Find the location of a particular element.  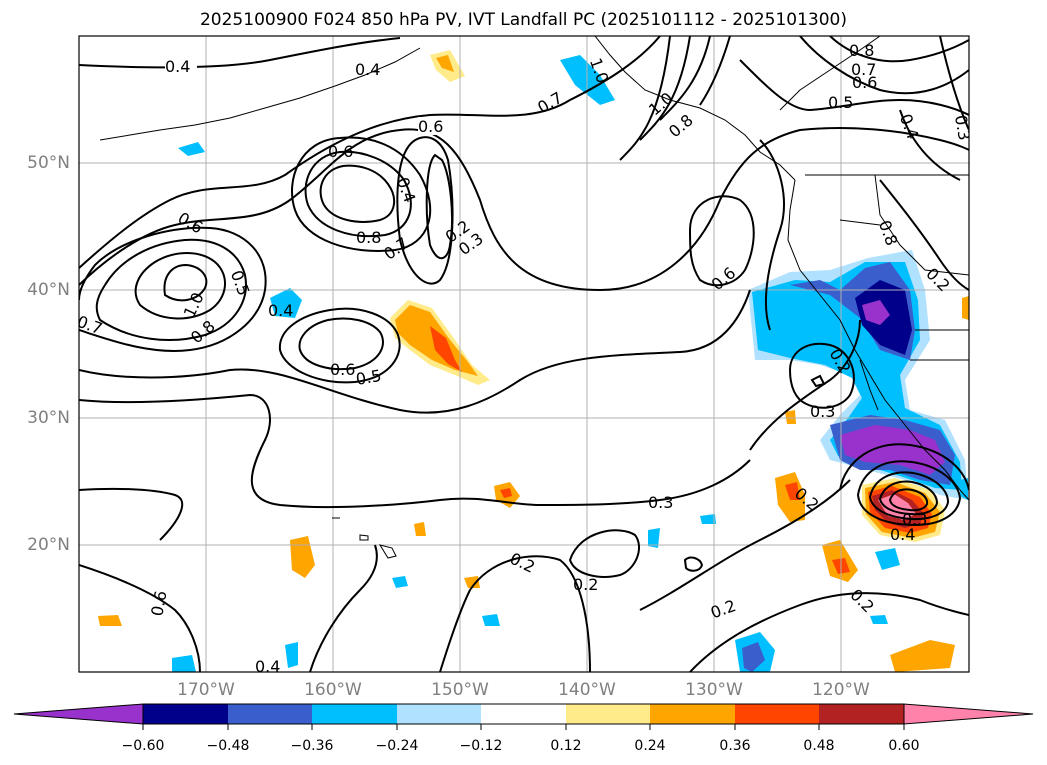

colorbar-extend-high is located at coordinates (968, 714).